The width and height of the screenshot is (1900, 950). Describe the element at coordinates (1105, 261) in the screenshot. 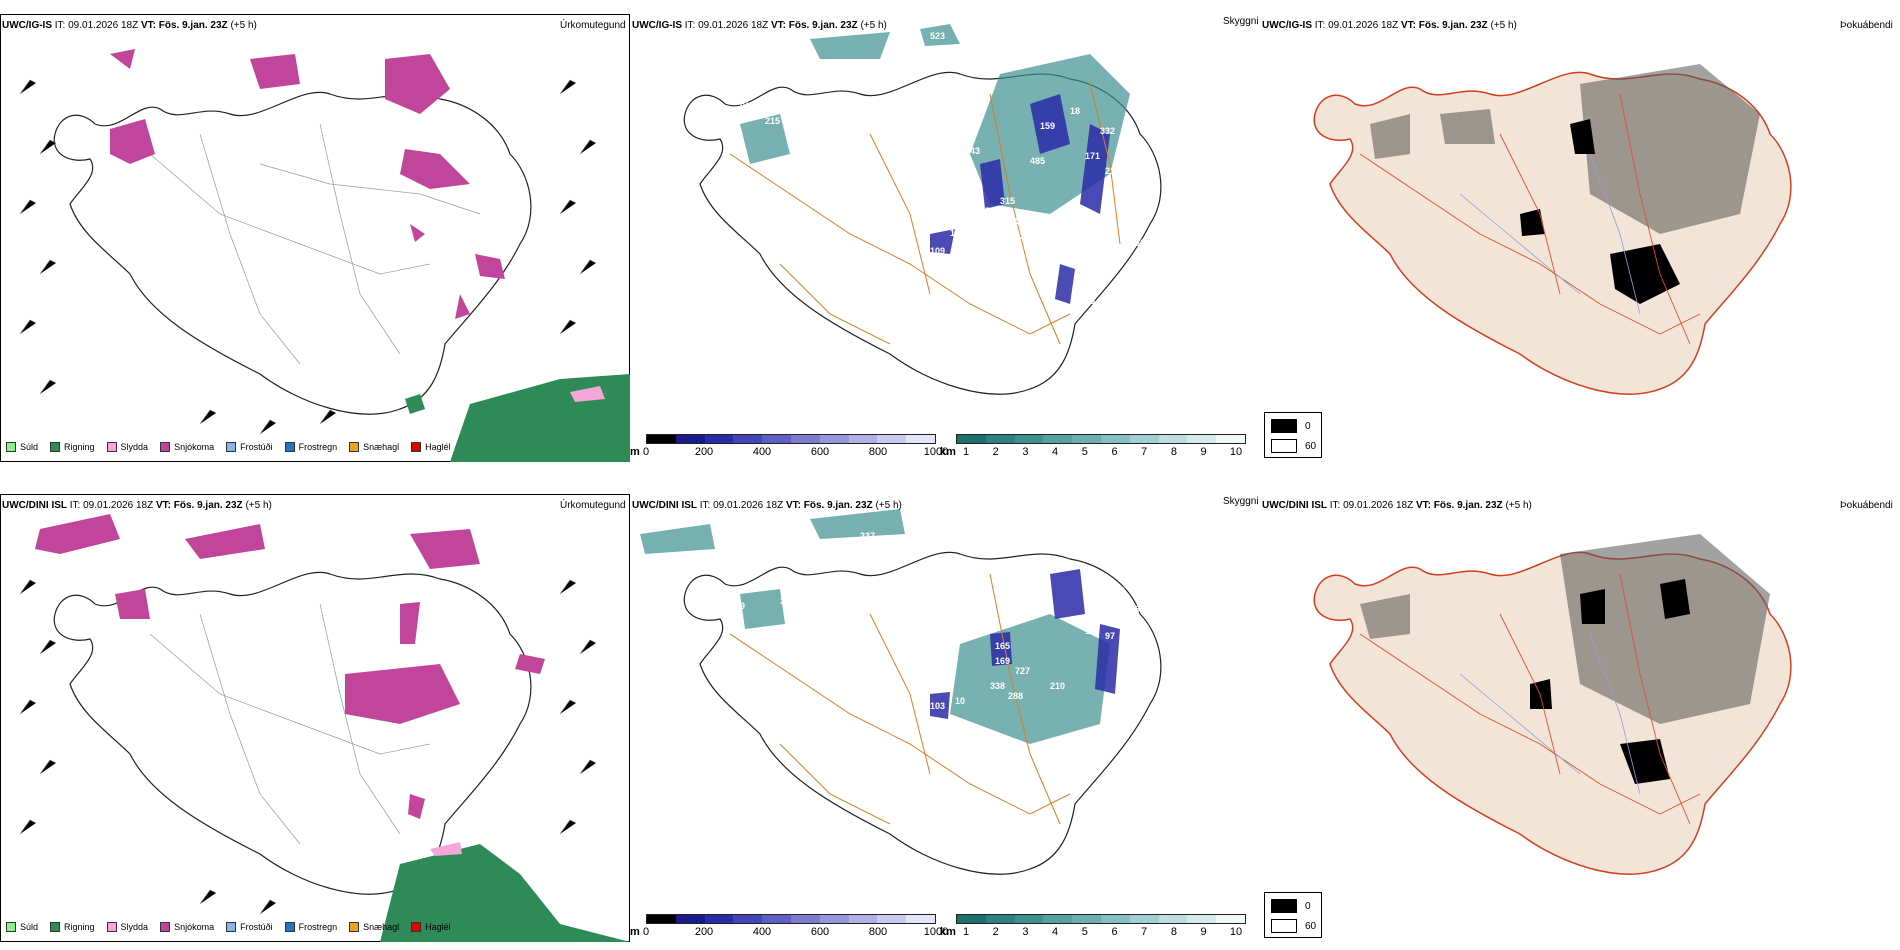

I see `map-label: 11` at that location.